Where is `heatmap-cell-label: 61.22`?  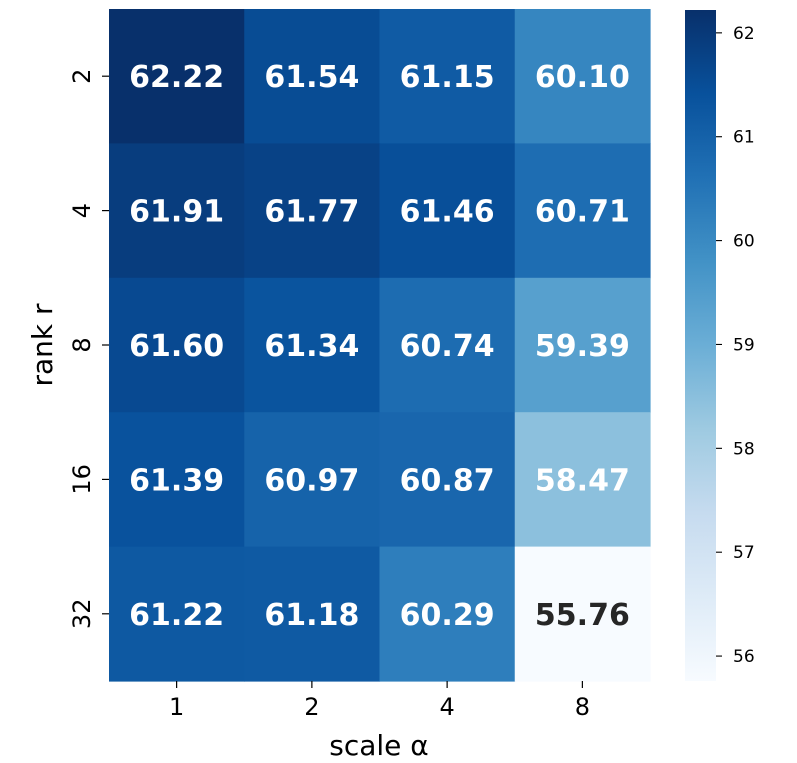 heatmap-cell-label: 61.22 is located at coordinates (176, 615).